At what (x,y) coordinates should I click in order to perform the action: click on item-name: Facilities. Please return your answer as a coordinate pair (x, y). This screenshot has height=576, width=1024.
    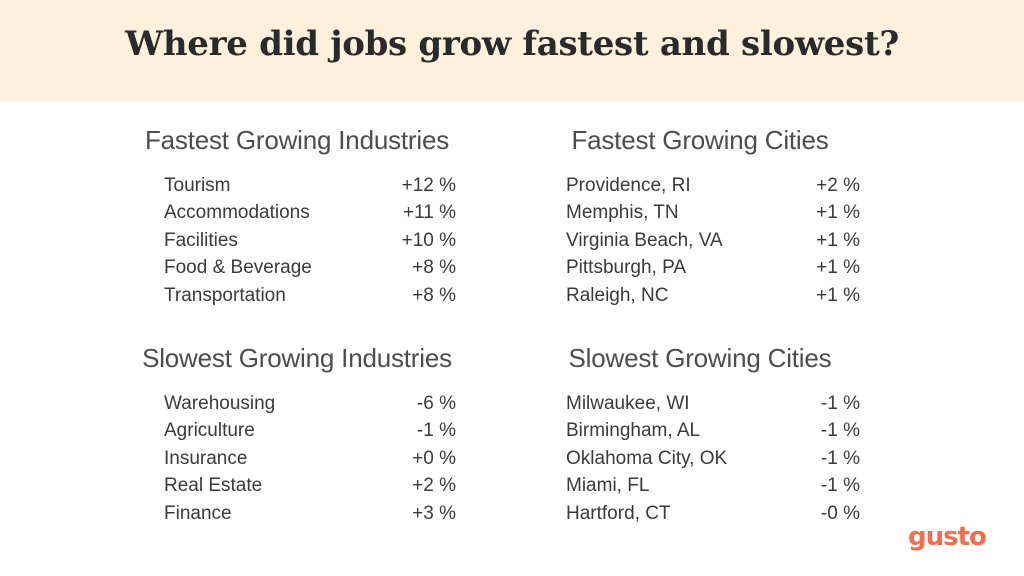
    Looking at the image, I should click on (201, 240).